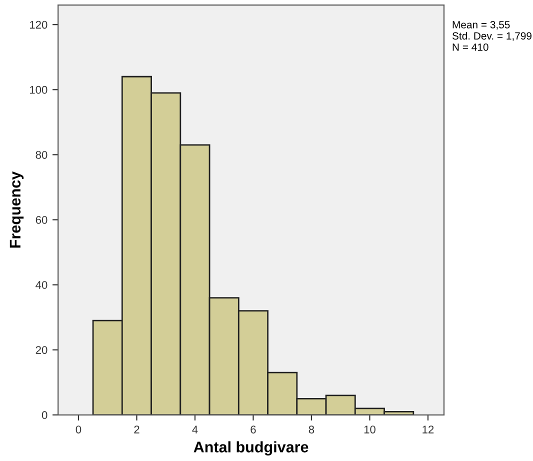 This screenshot has width=533, height=461. I want to click on text: Mean = 3,55 Std. Dev. = 1,799 N = 410, so click(492, 36).